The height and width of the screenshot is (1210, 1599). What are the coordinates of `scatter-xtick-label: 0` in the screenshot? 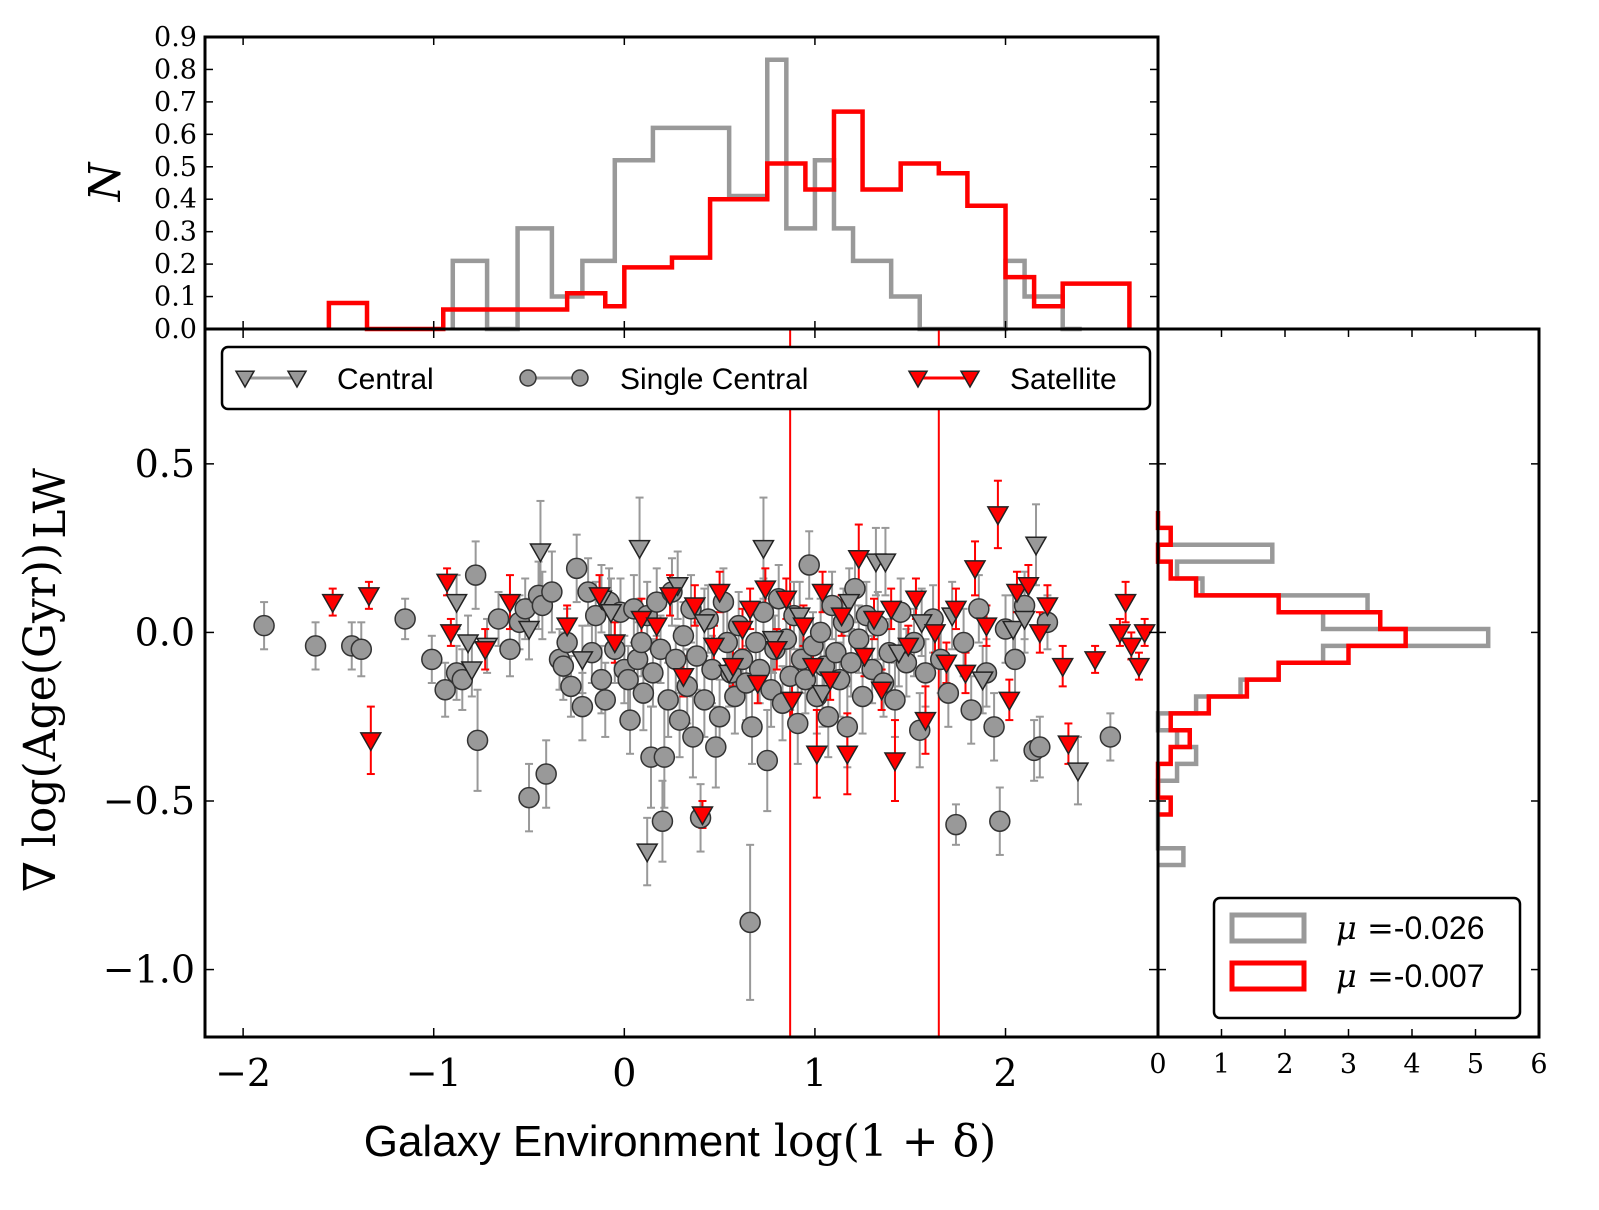 It's located at (624, 1073).